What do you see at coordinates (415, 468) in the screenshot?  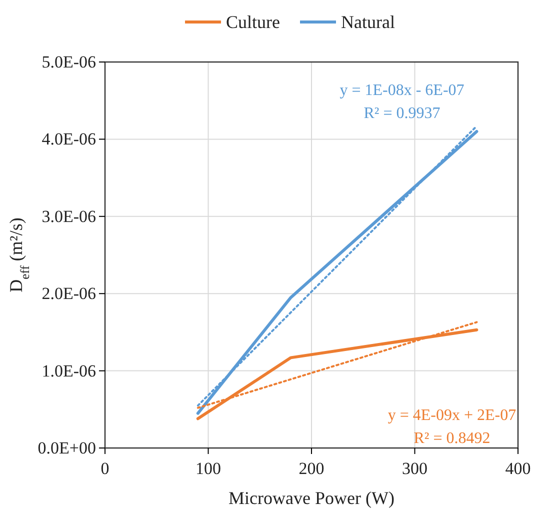 I see `x-tick-label: 300` at bounding box center [415, 468].